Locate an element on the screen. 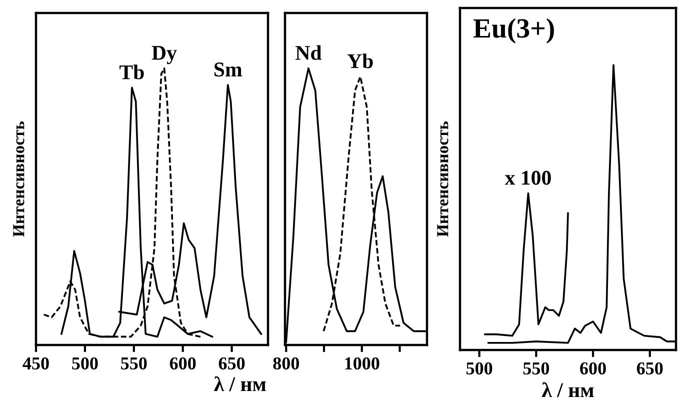 The height and width of the screenshot is (411, 680). series-label: Dy is located at coordinates (164, 55).